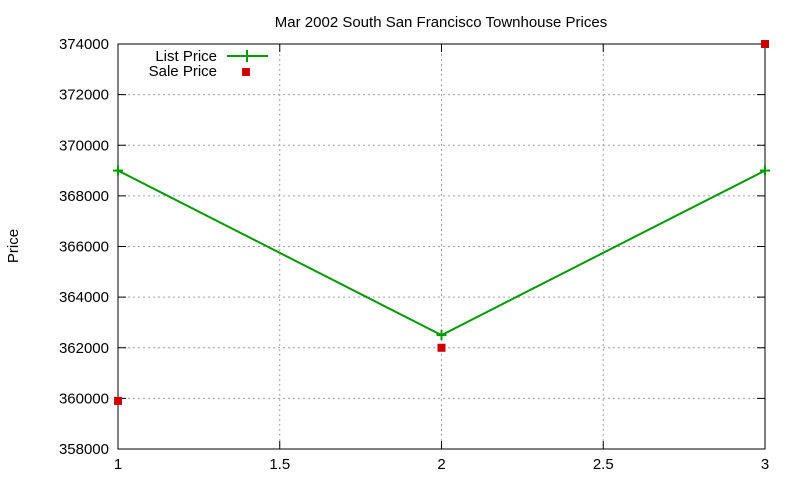 This screenshot has width=800, height=480. What do you see at coordinates (247, 56) in the screenshot?
I see `legend-marker-list-price` at bounding box center [247, 56].